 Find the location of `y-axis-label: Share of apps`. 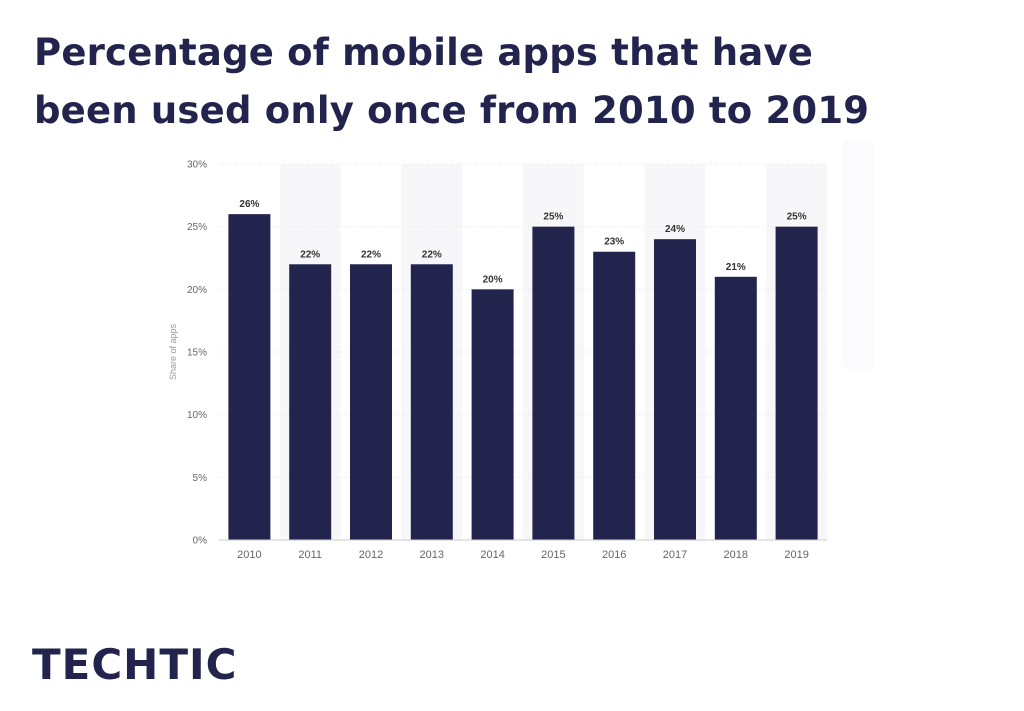

y-axis-label: Share of apps is located at coordinates (173, 351).